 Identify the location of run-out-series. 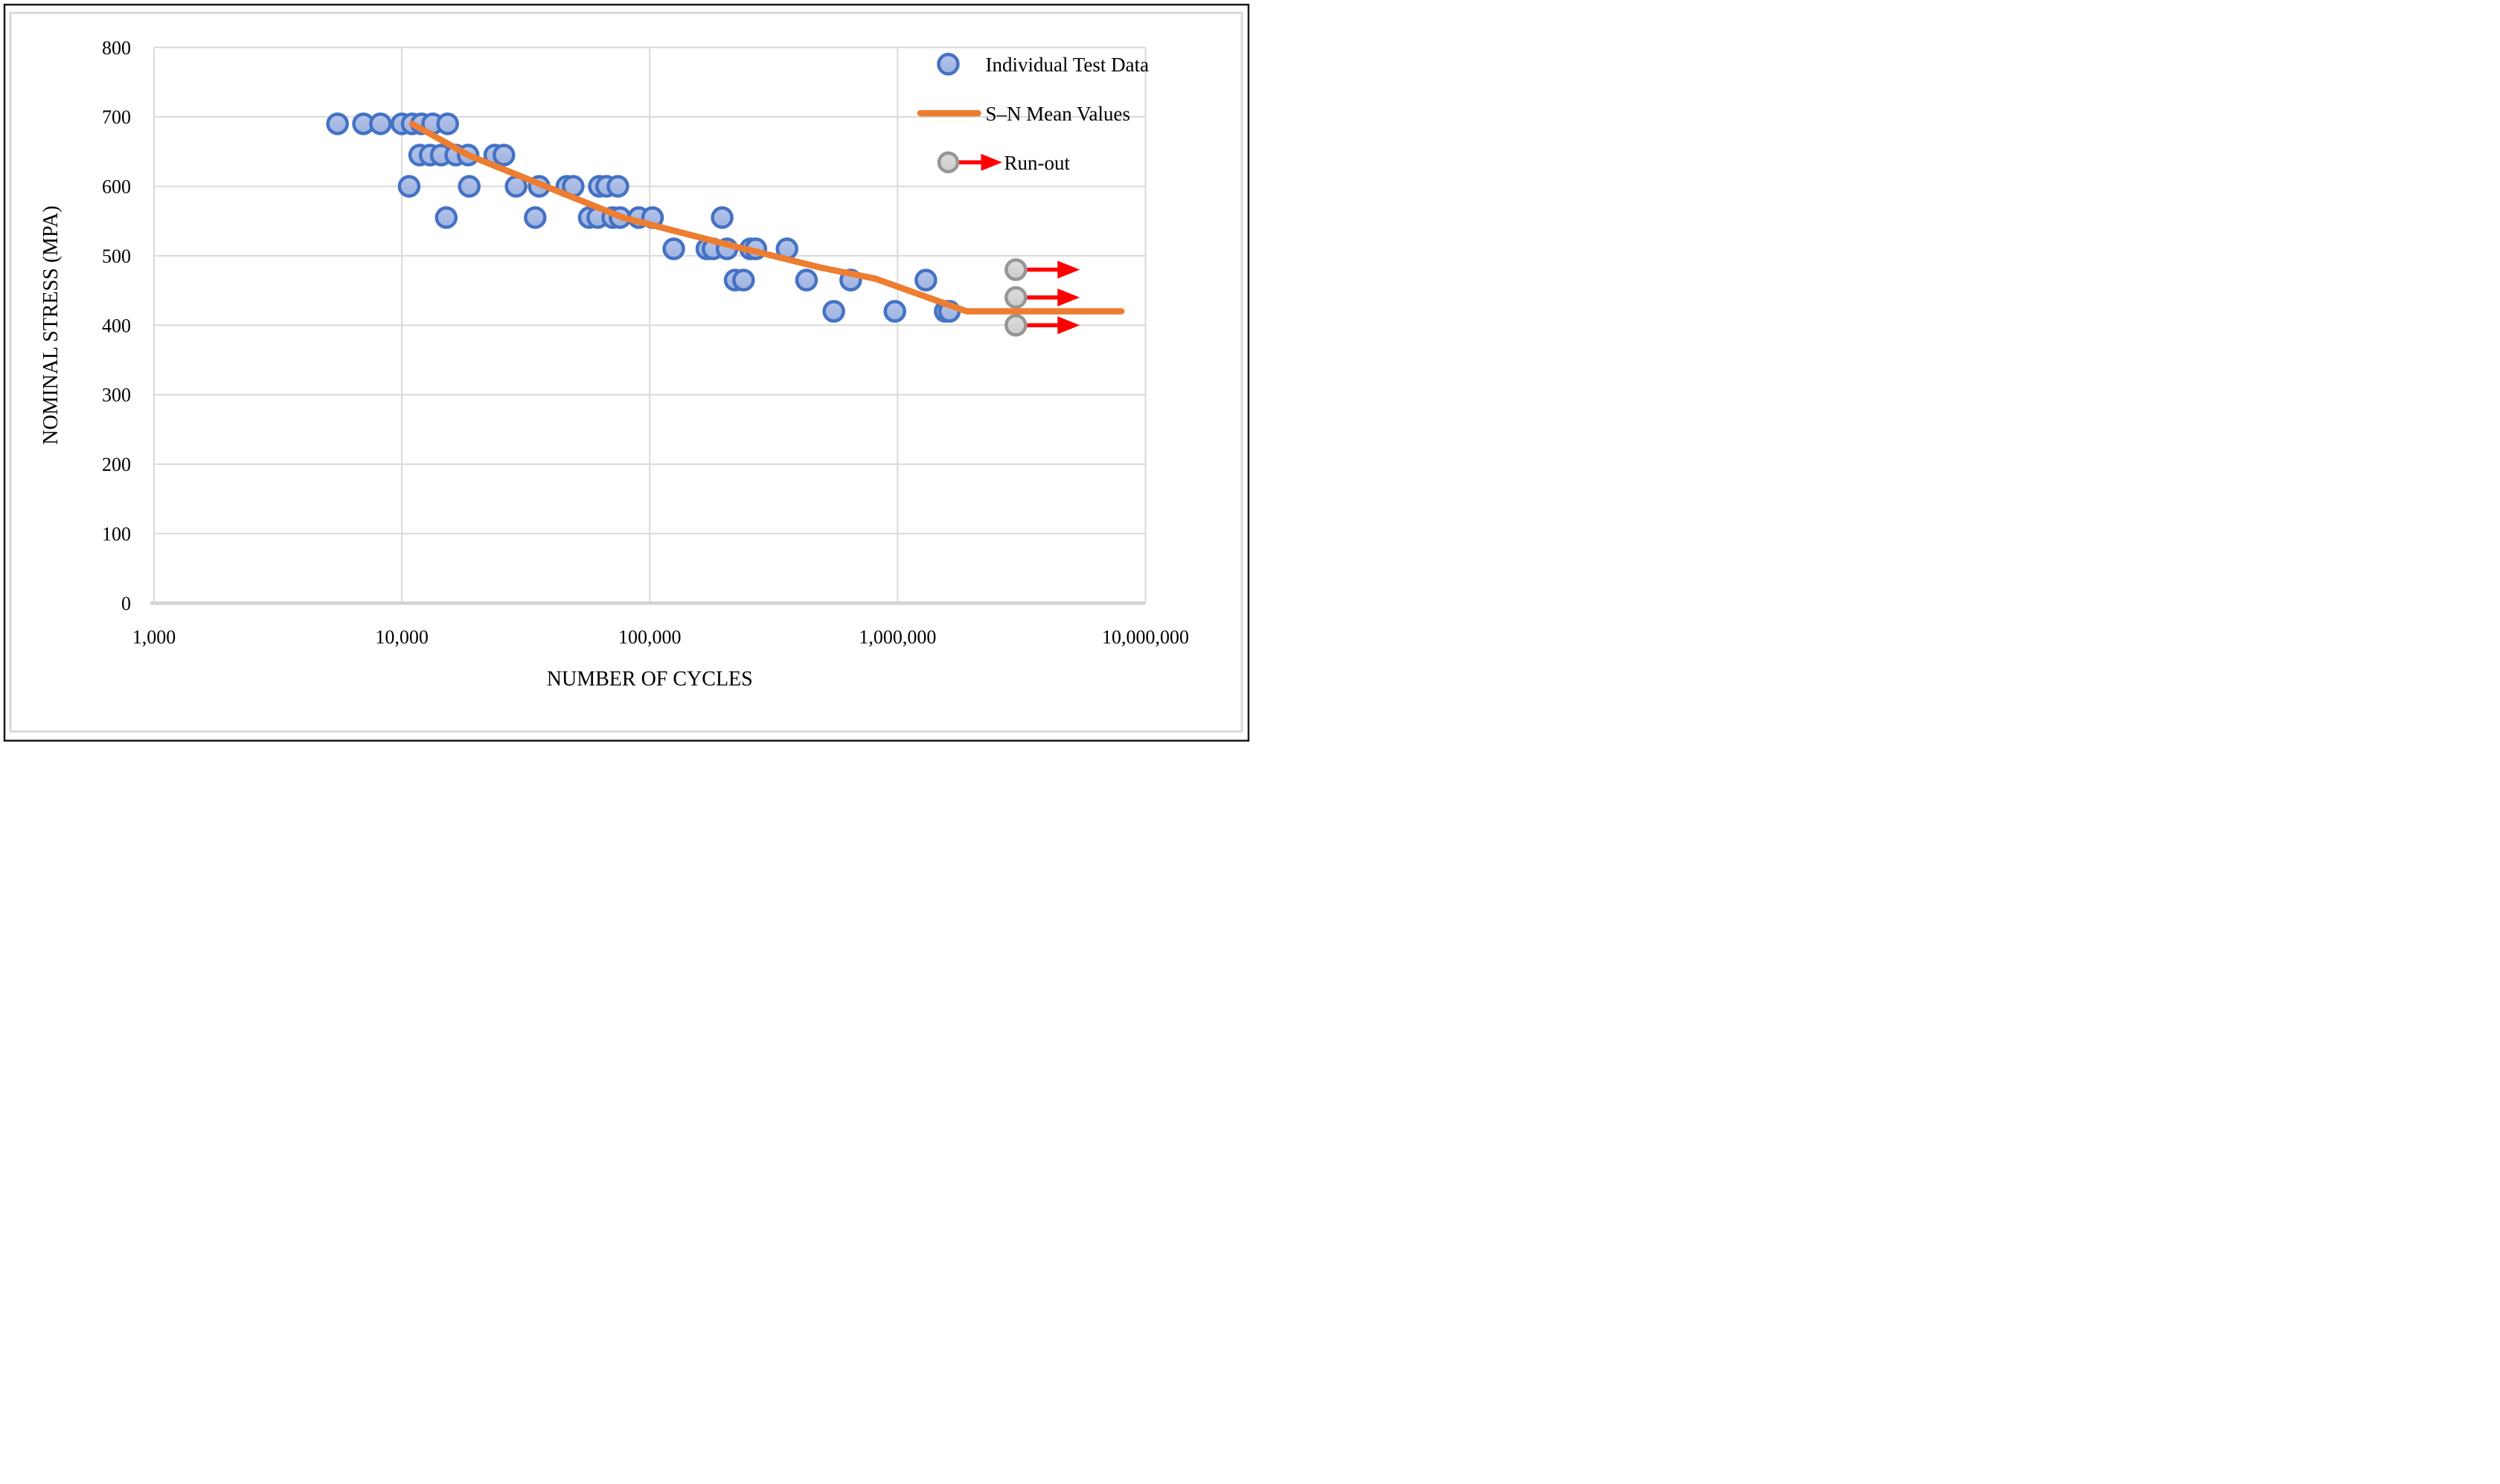
(1042, 297).